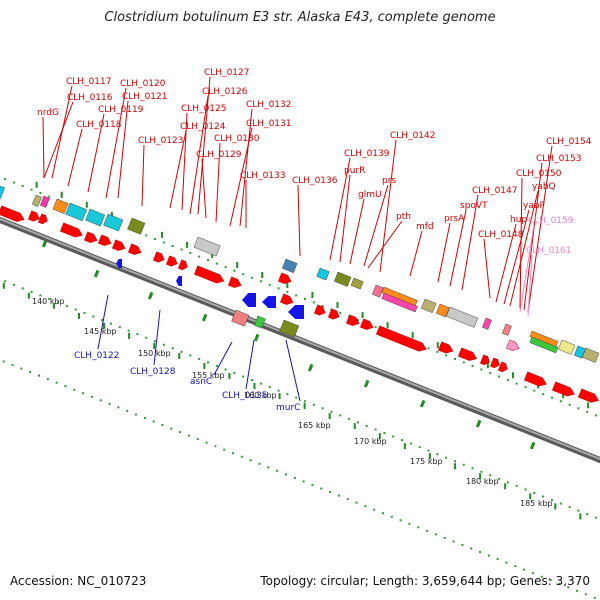 The height and width of the screenshot is (600, 600). Describe the element at coordinates (370, 195) in the screenshot. I see `gene-label-glmu: glmU` at that location.